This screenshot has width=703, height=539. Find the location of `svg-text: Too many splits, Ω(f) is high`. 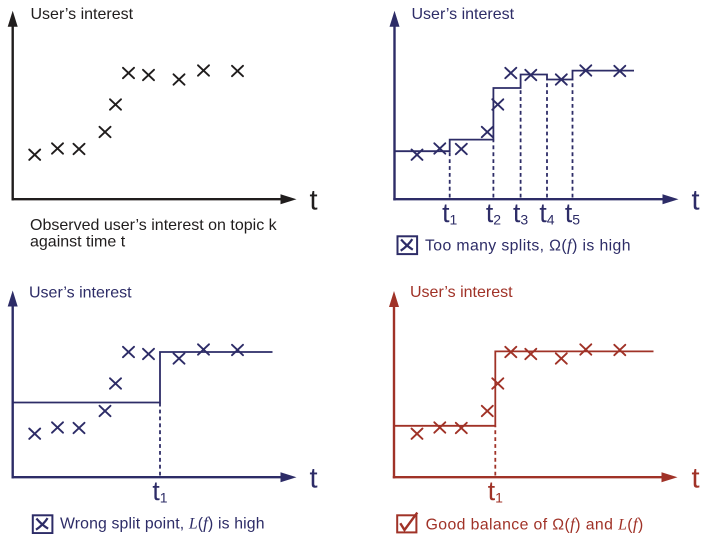

svg-text: Too many splits, Ω(f) is high is located at coordinates (528, 245).